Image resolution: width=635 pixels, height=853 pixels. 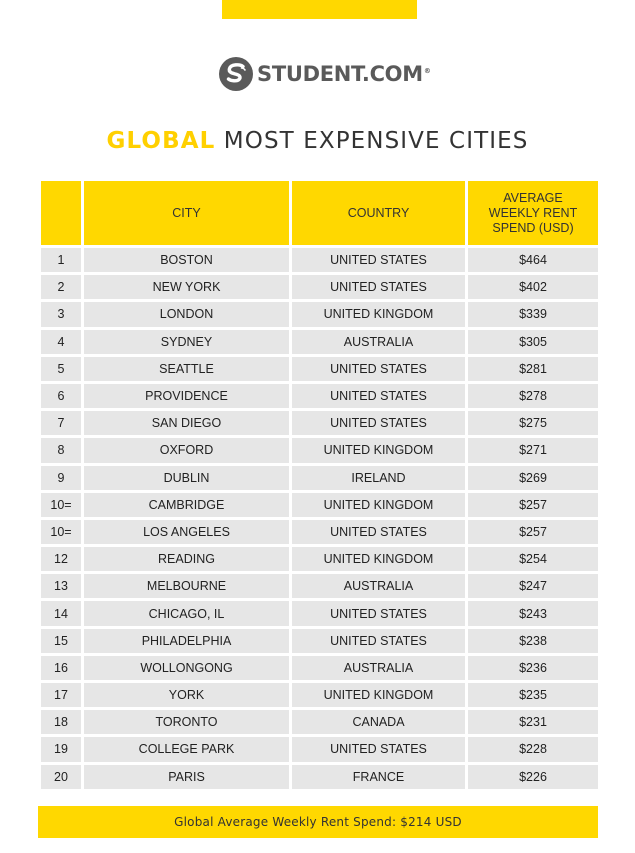 I want to click on cell-city: SAN DIEGO, so click(x=186, y=423).